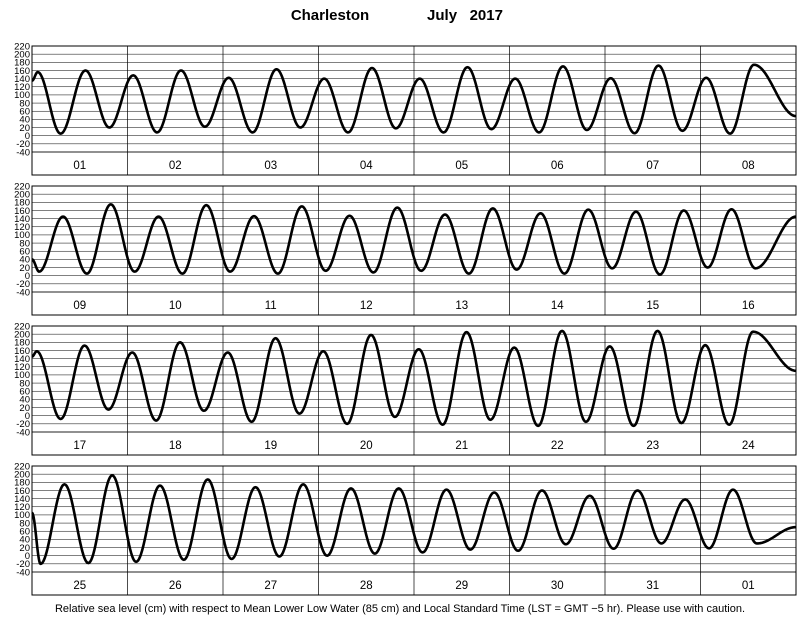 The width and height of the screenshot is (800, 618). Describe the element at coordinates (79, 306) in the screenshot. I see `day-label: 09` at that location.